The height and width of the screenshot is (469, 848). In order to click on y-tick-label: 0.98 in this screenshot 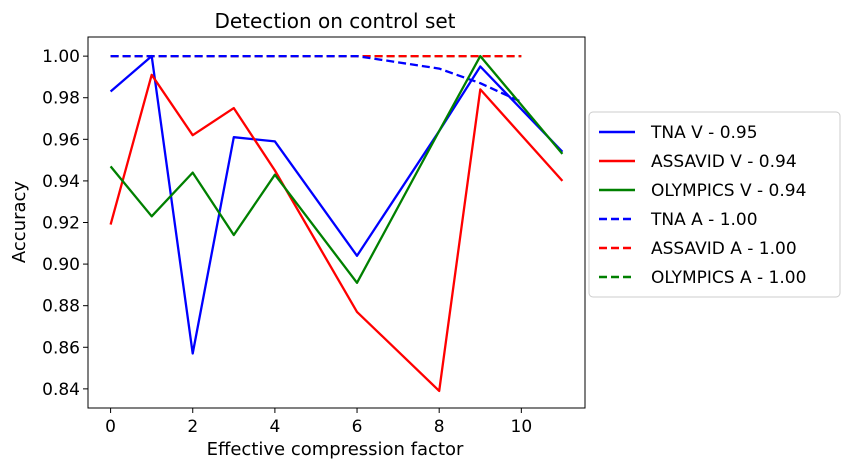, I will do `click(61, 99)`.